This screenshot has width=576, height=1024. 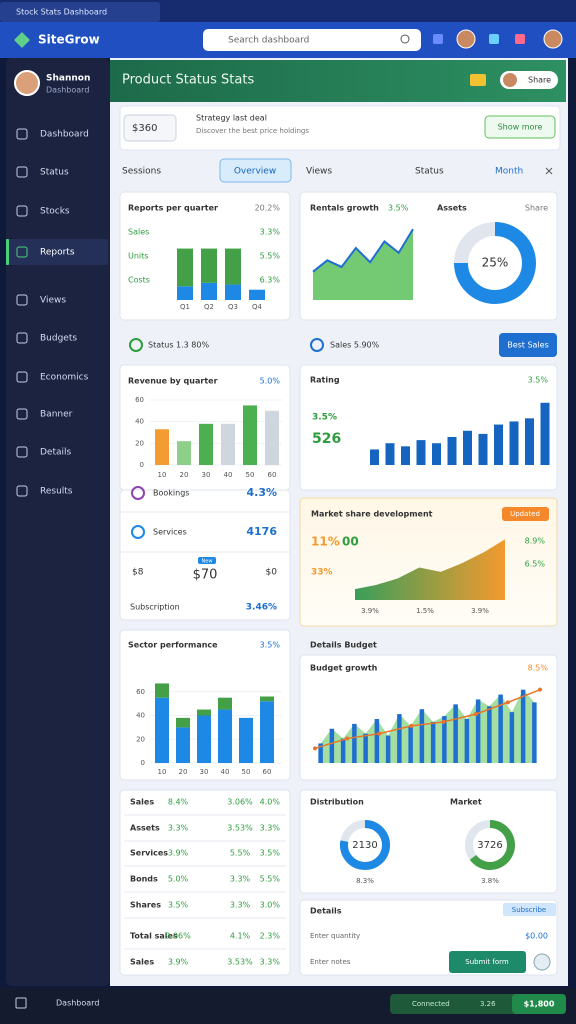 What do you see at coordinates (270, 802) in the screenshot?
I see `table-cell: 4.0%` at bounding box center [270, 802].